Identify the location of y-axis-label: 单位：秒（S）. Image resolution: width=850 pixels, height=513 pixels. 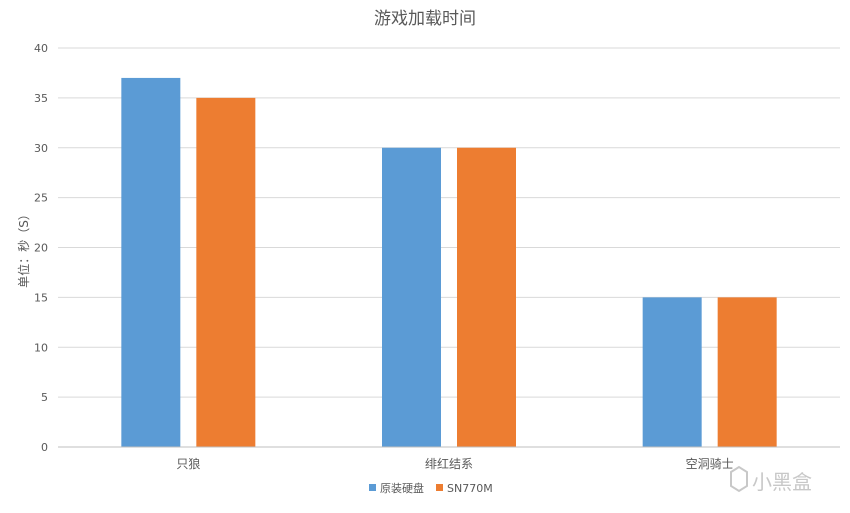
(23, 248).